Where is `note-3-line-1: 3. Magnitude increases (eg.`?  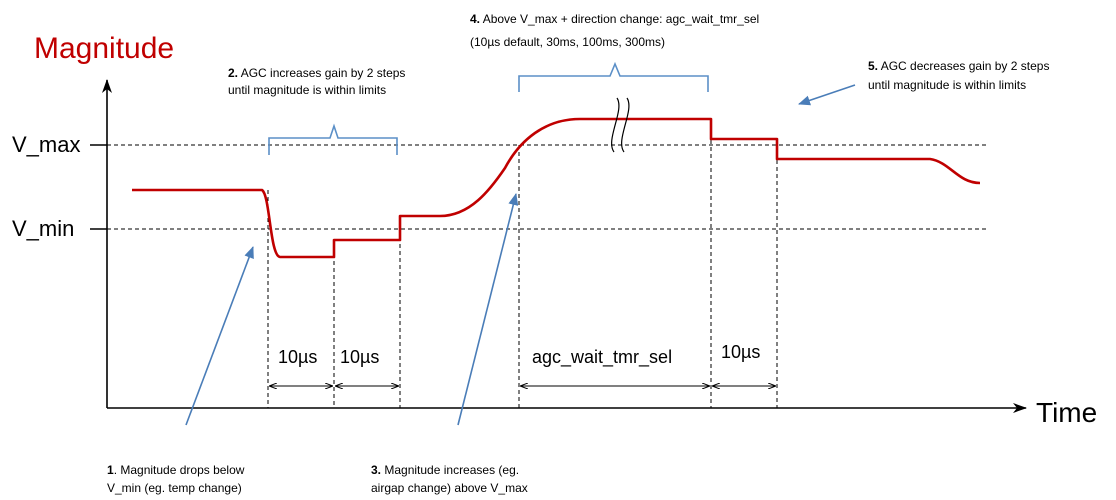 note-3-line-1: 3. Magnitude increases (eg. is located at coordinates (445, 470).